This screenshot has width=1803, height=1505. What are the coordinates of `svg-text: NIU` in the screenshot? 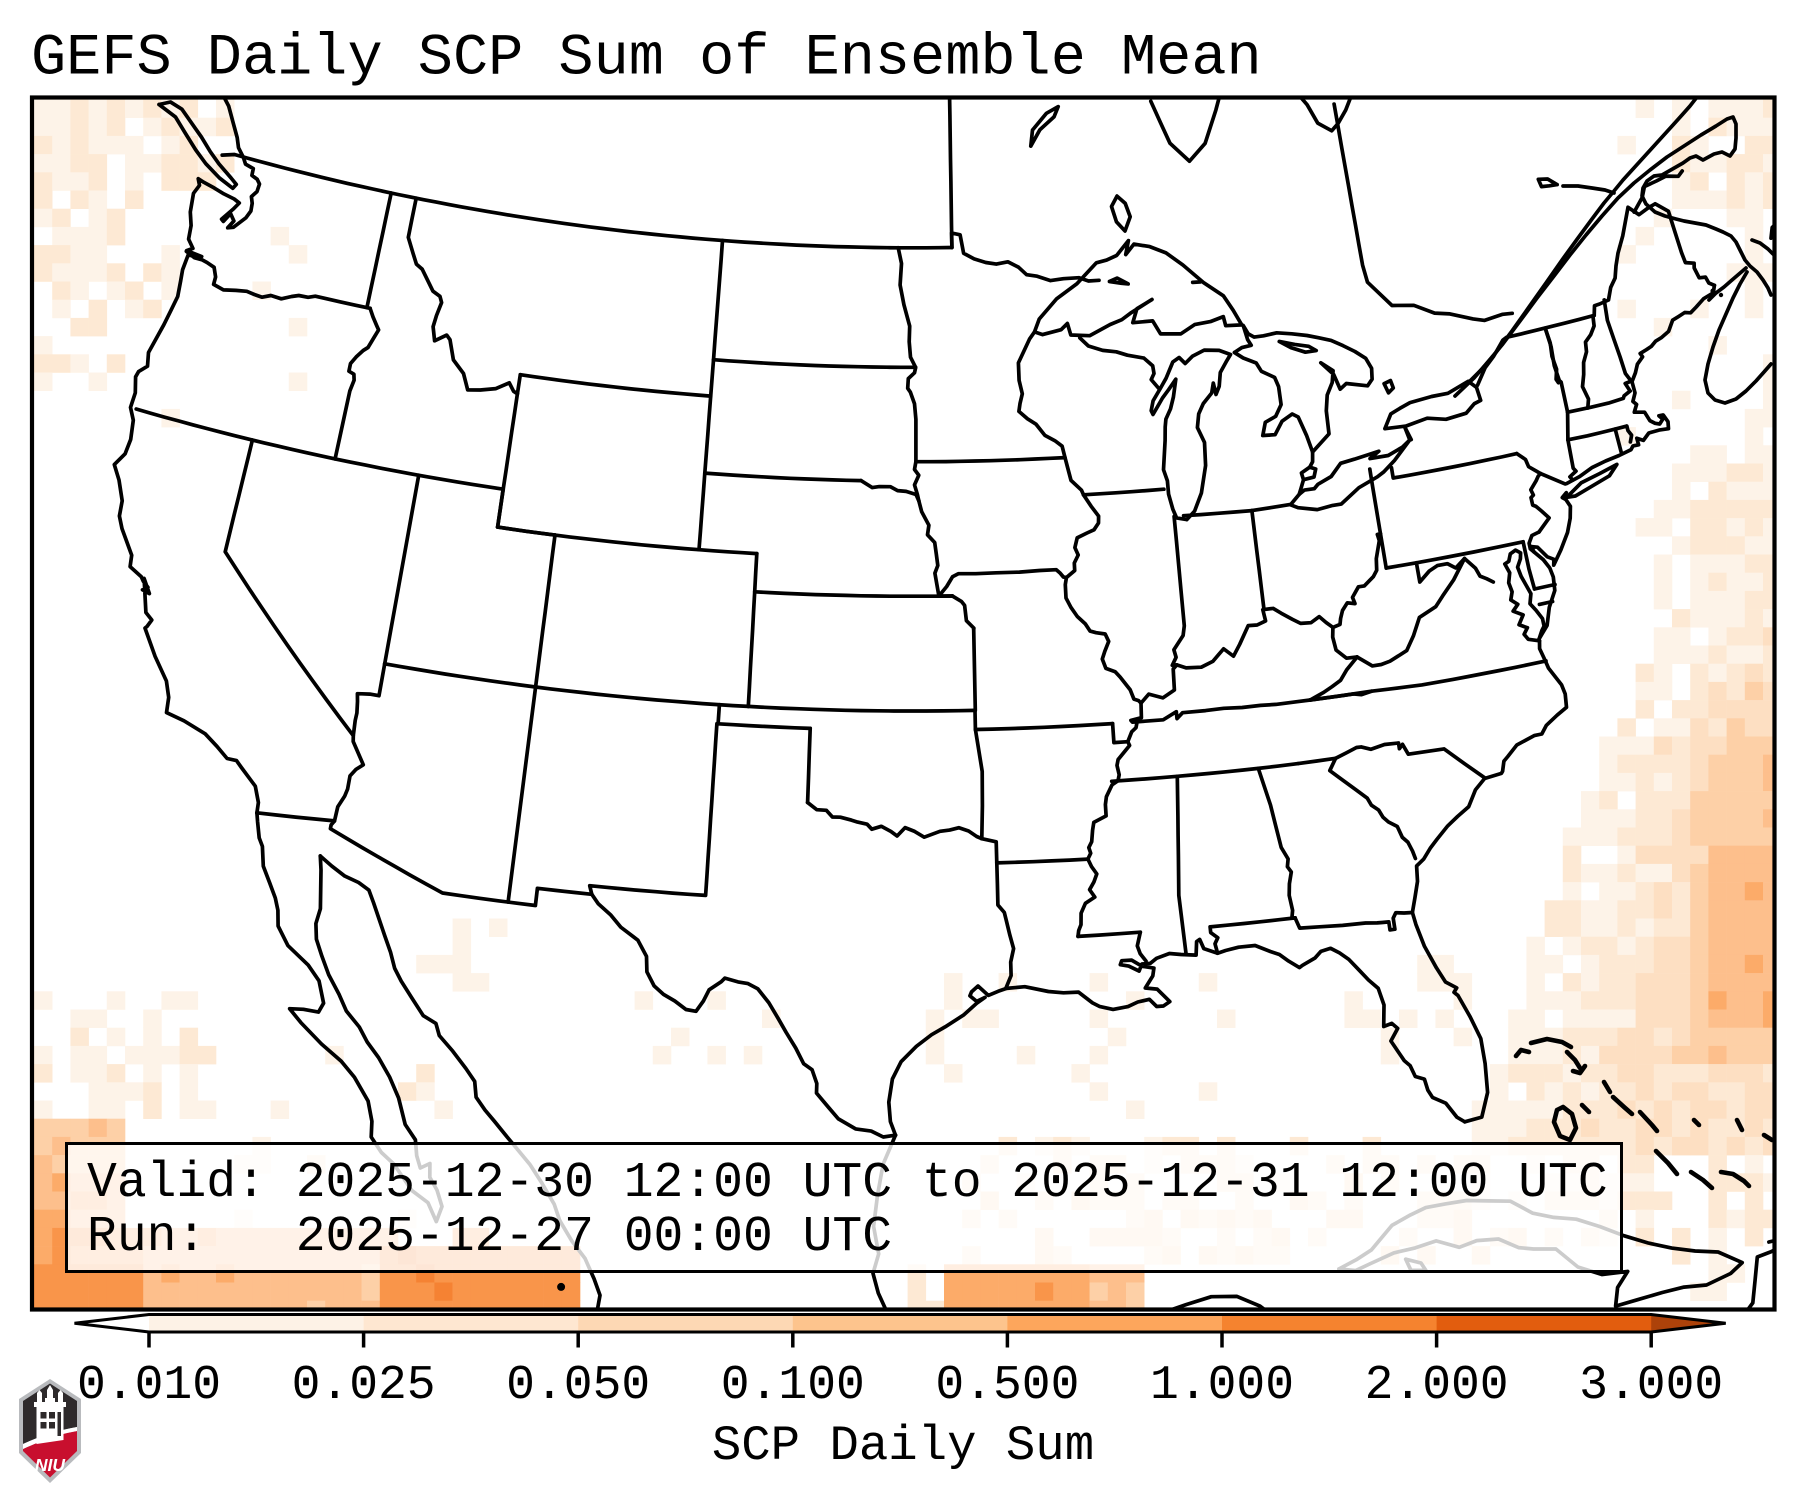 It's located at (50, 1465).